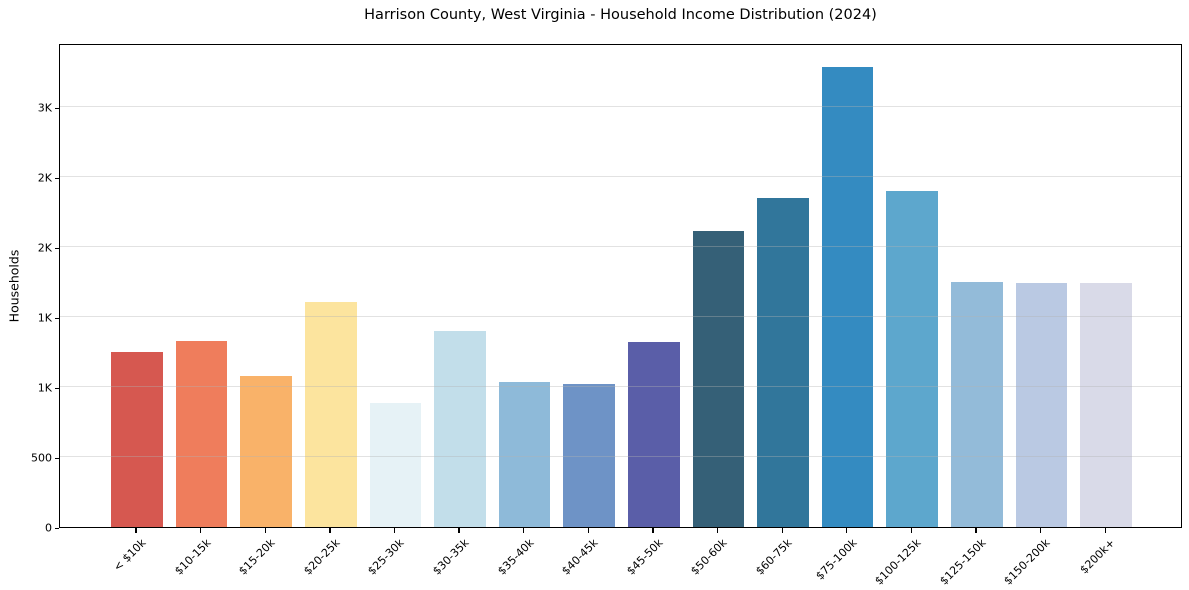 This screenshot has height=590, width=1189. Describe the element at coordinates (709, 557) in the screenshot. I see `x-tick-label: $50-60k` at that location.